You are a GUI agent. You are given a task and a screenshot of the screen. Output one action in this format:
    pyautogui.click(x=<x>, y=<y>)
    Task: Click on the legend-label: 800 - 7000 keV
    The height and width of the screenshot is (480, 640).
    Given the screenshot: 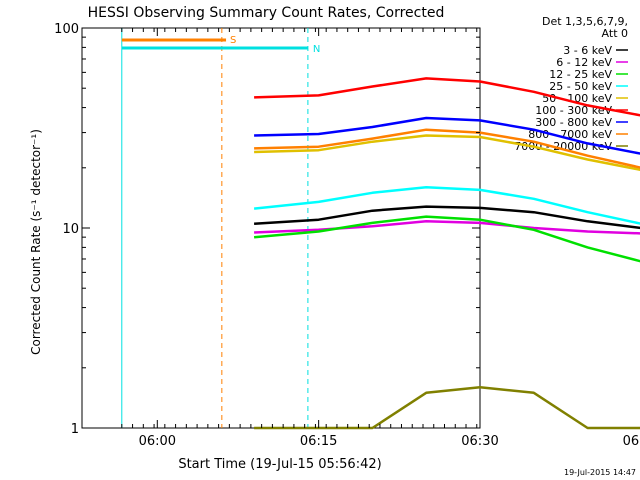 What is the action you would take?
    pyautogui.click(x=570, y=134)
    